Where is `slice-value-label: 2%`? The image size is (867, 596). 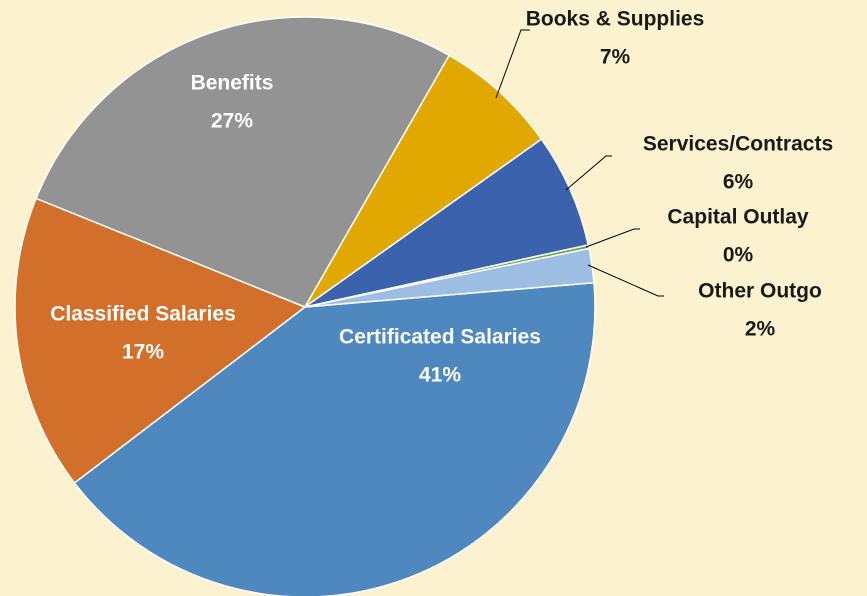 slice-value-label: 2% is located at coordinates (760, 329).